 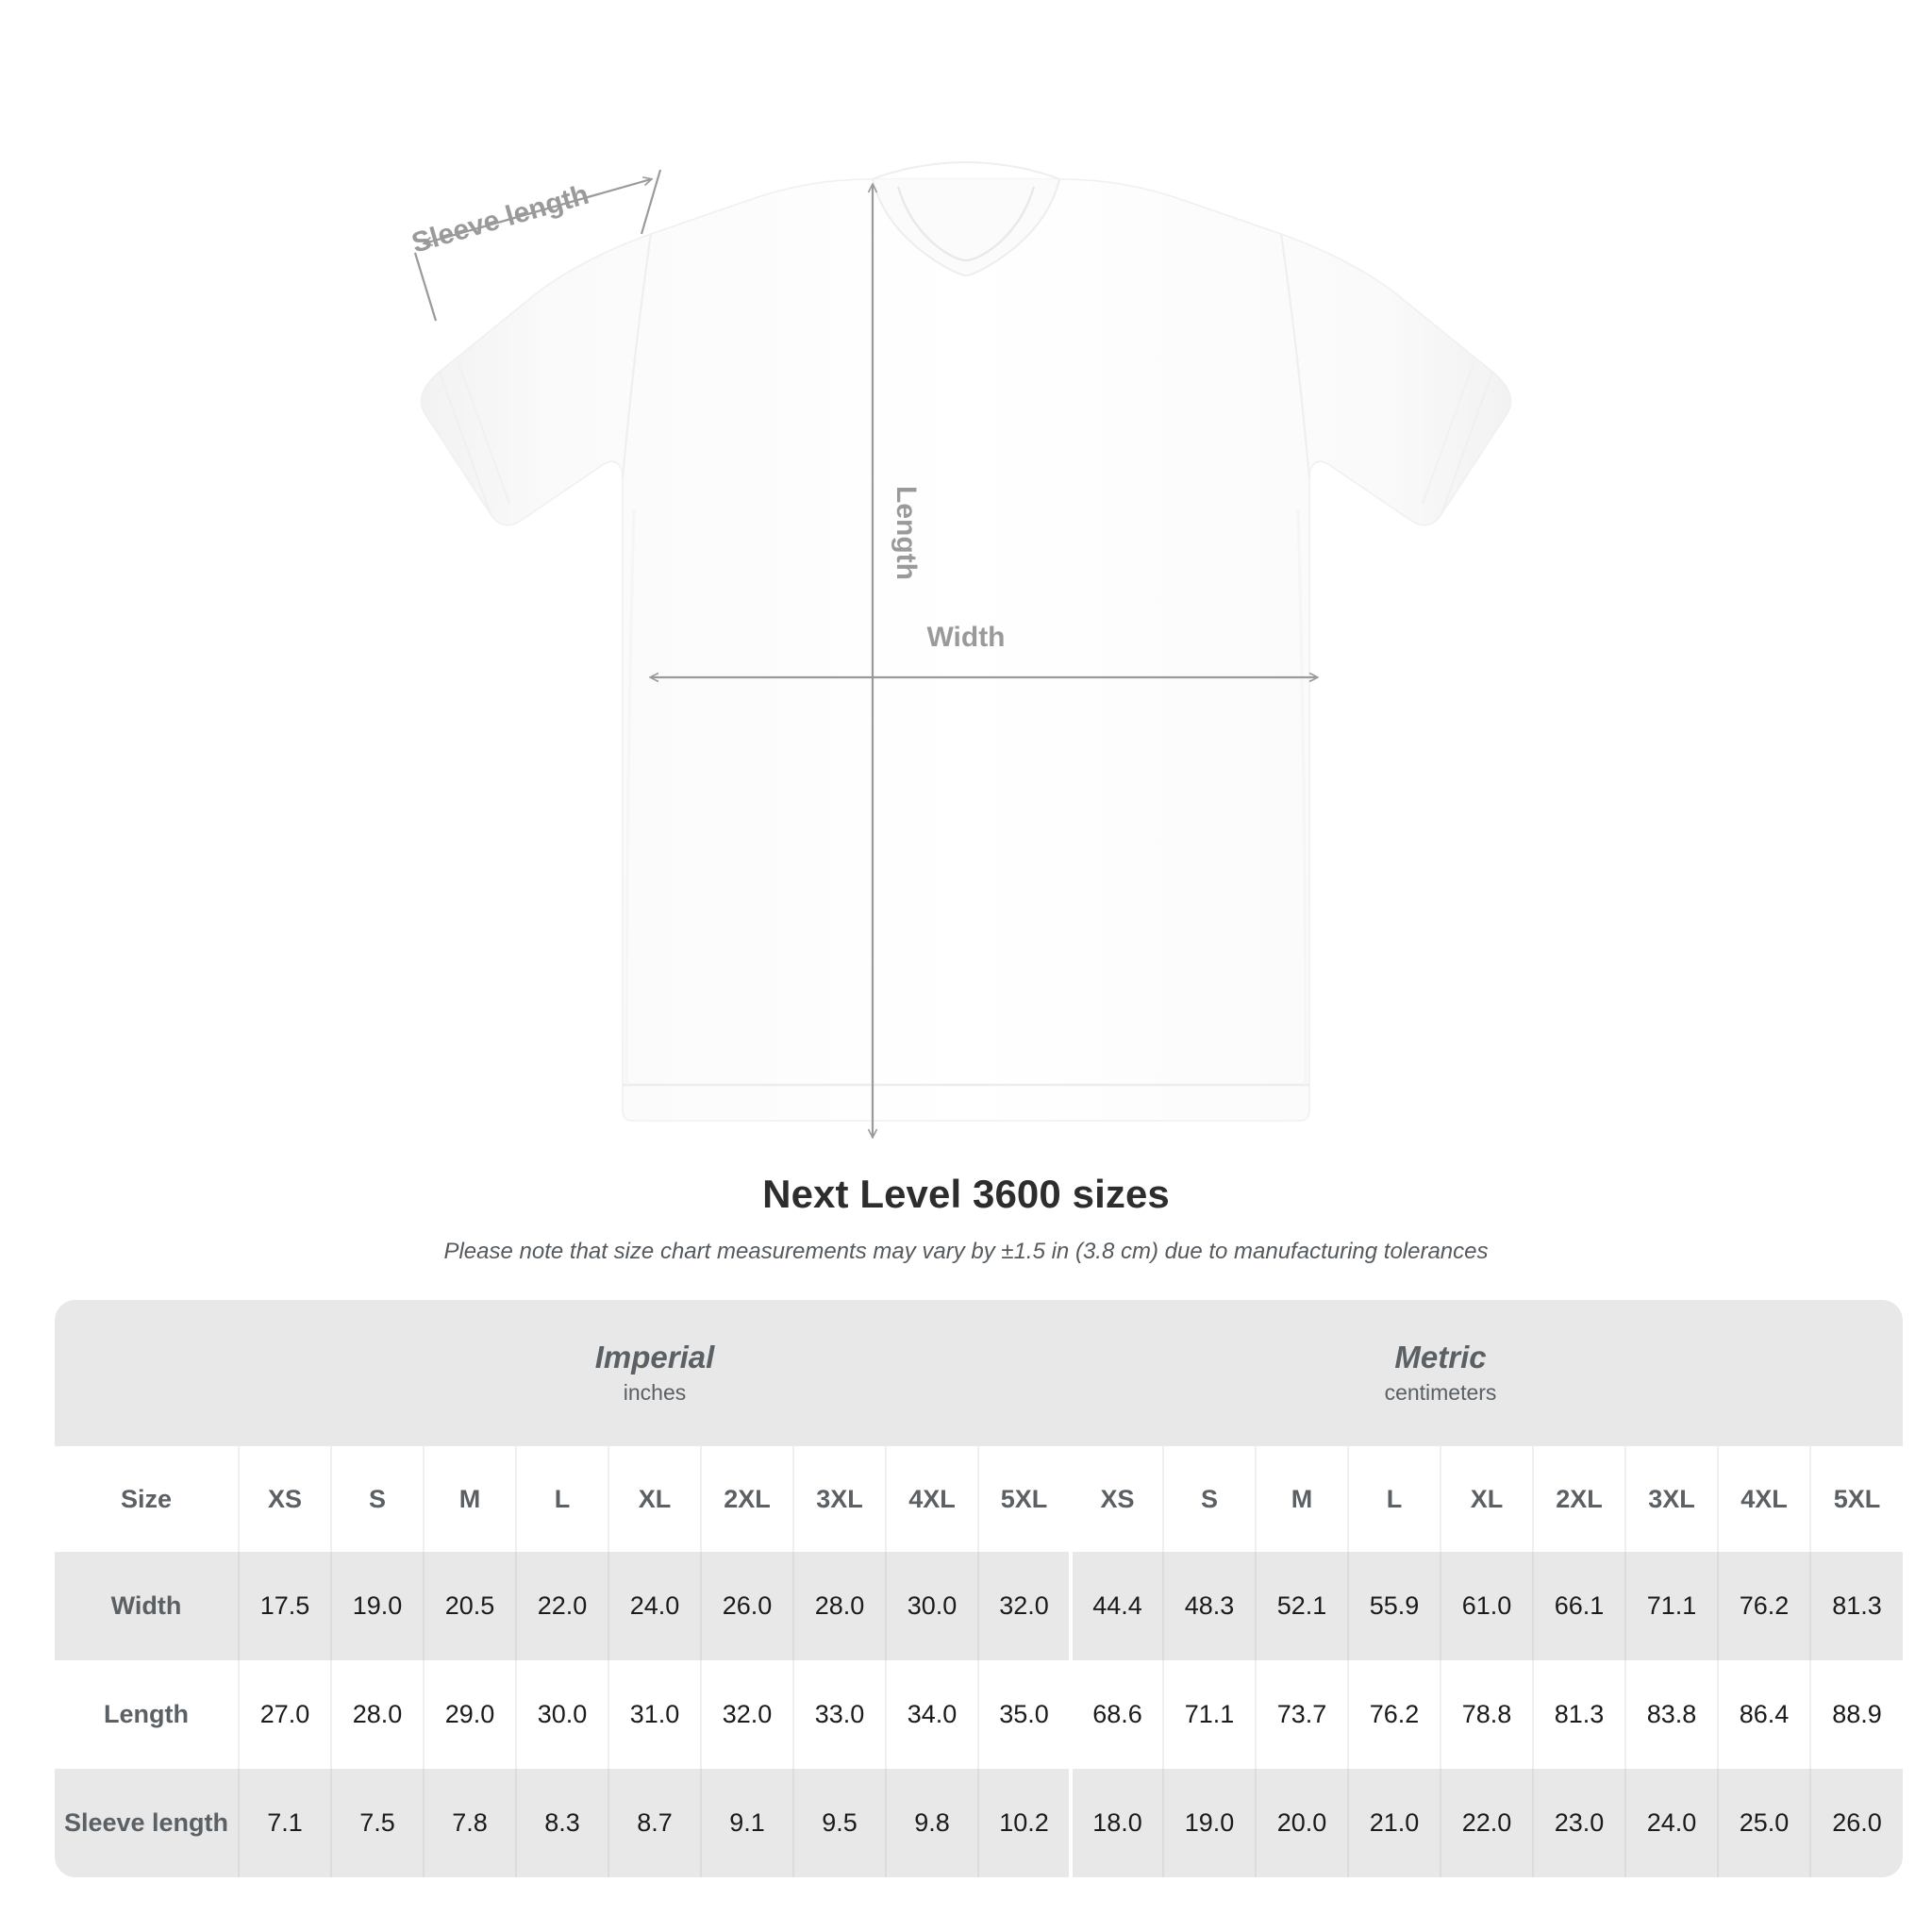 What do you see at coordinates (839, 1823) in the screenshot?
I see `cell-sleeve-imp-3xl: 9.5` at bounding box center [839, 1823].